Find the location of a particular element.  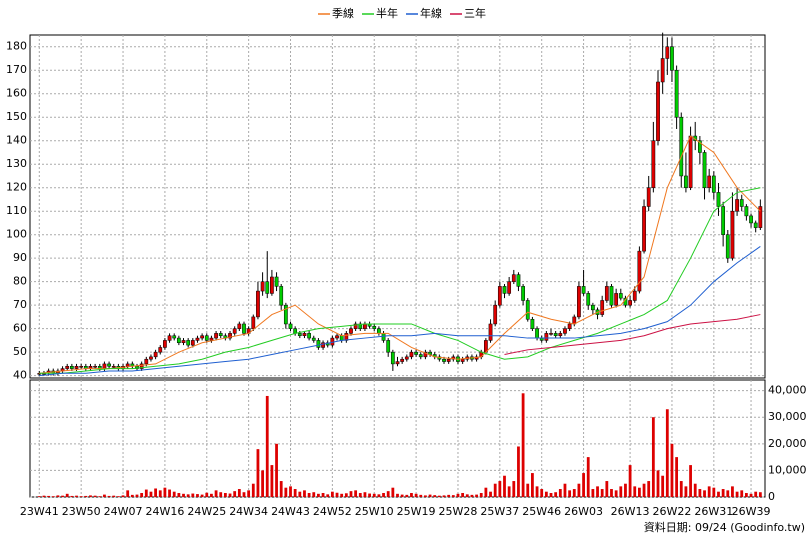

y-tick-label: 160 is located at coordinates (16, 93).